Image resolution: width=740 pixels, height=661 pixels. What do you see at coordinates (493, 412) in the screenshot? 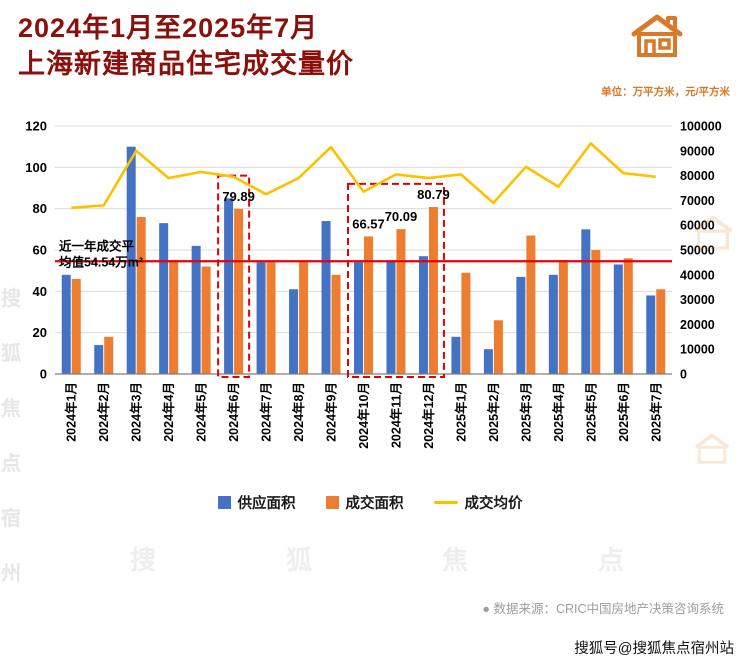
I see `svg-text: 2025年2月` at bounding box center [493, 412].